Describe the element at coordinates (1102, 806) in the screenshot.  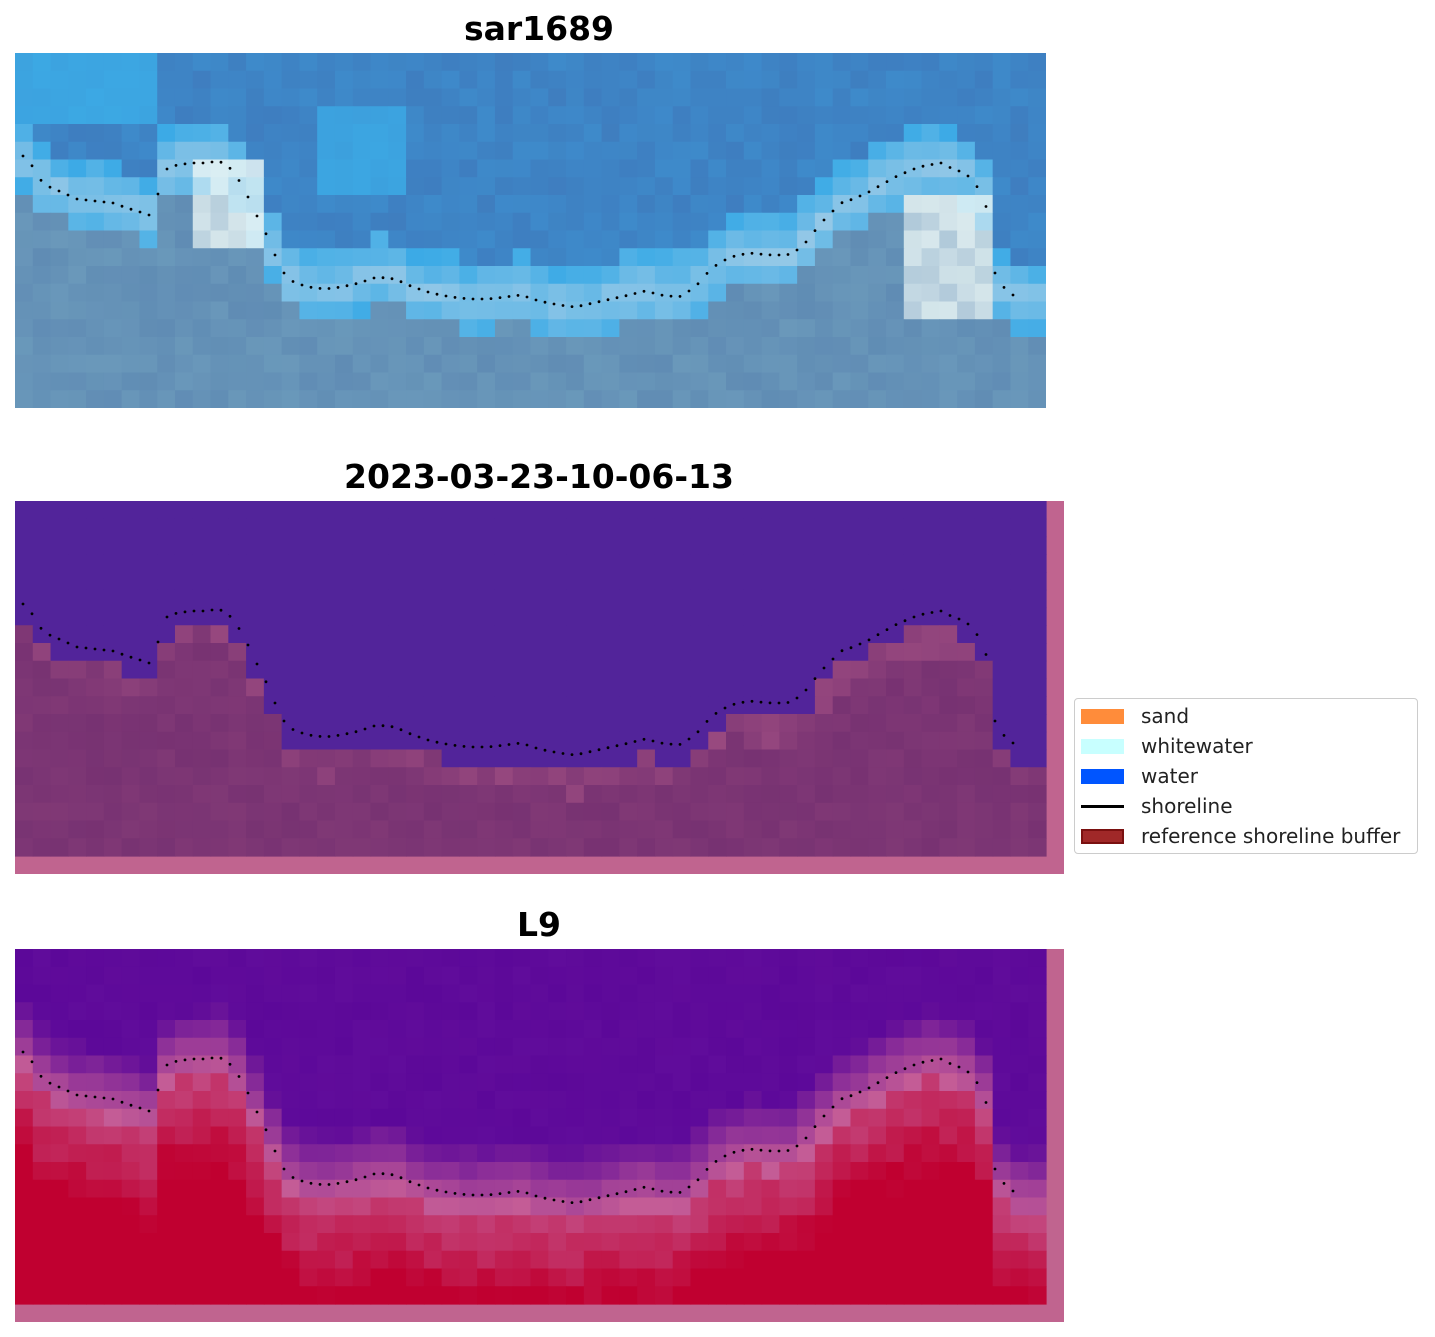
I see `shoreline-line-swatch` at that location.